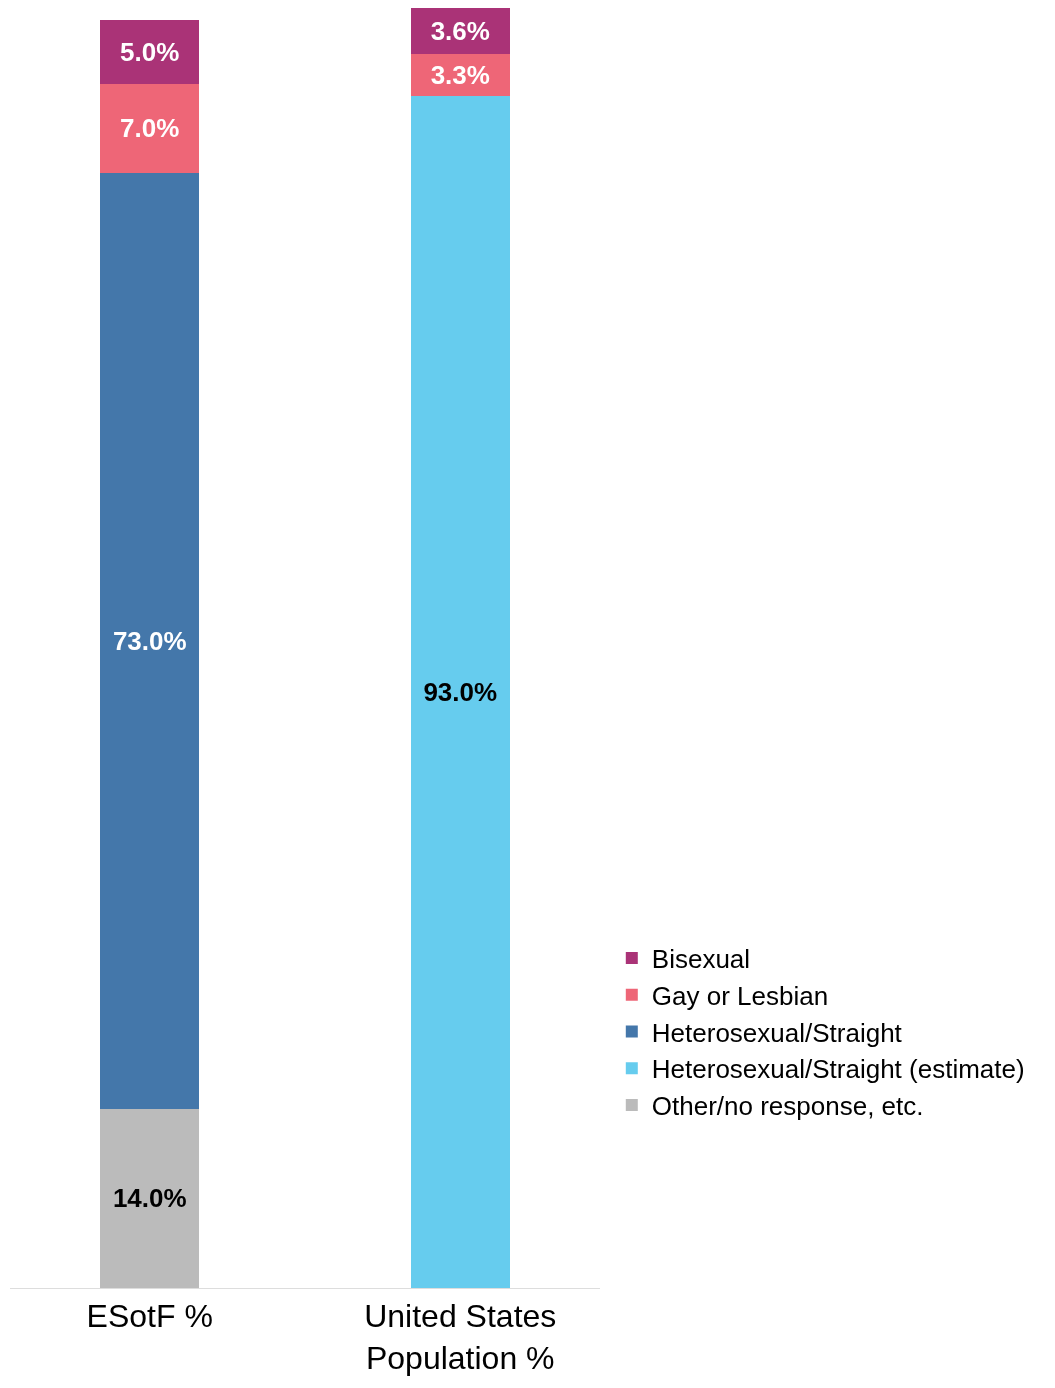  What do you see at coordinates (149, 1316) in the screenshot?
I see `x-tick-label: ESotF %` at bounding box center [149, 1316].